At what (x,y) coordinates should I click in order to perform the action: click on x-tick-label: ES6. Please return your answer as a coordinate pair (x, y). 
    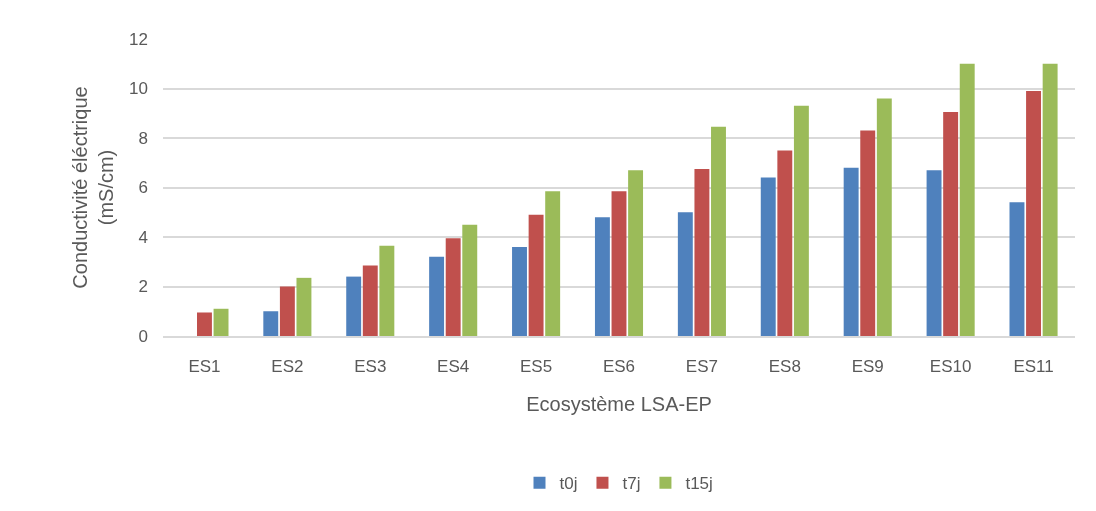
    Looking at the image, I should click on (619, 367).